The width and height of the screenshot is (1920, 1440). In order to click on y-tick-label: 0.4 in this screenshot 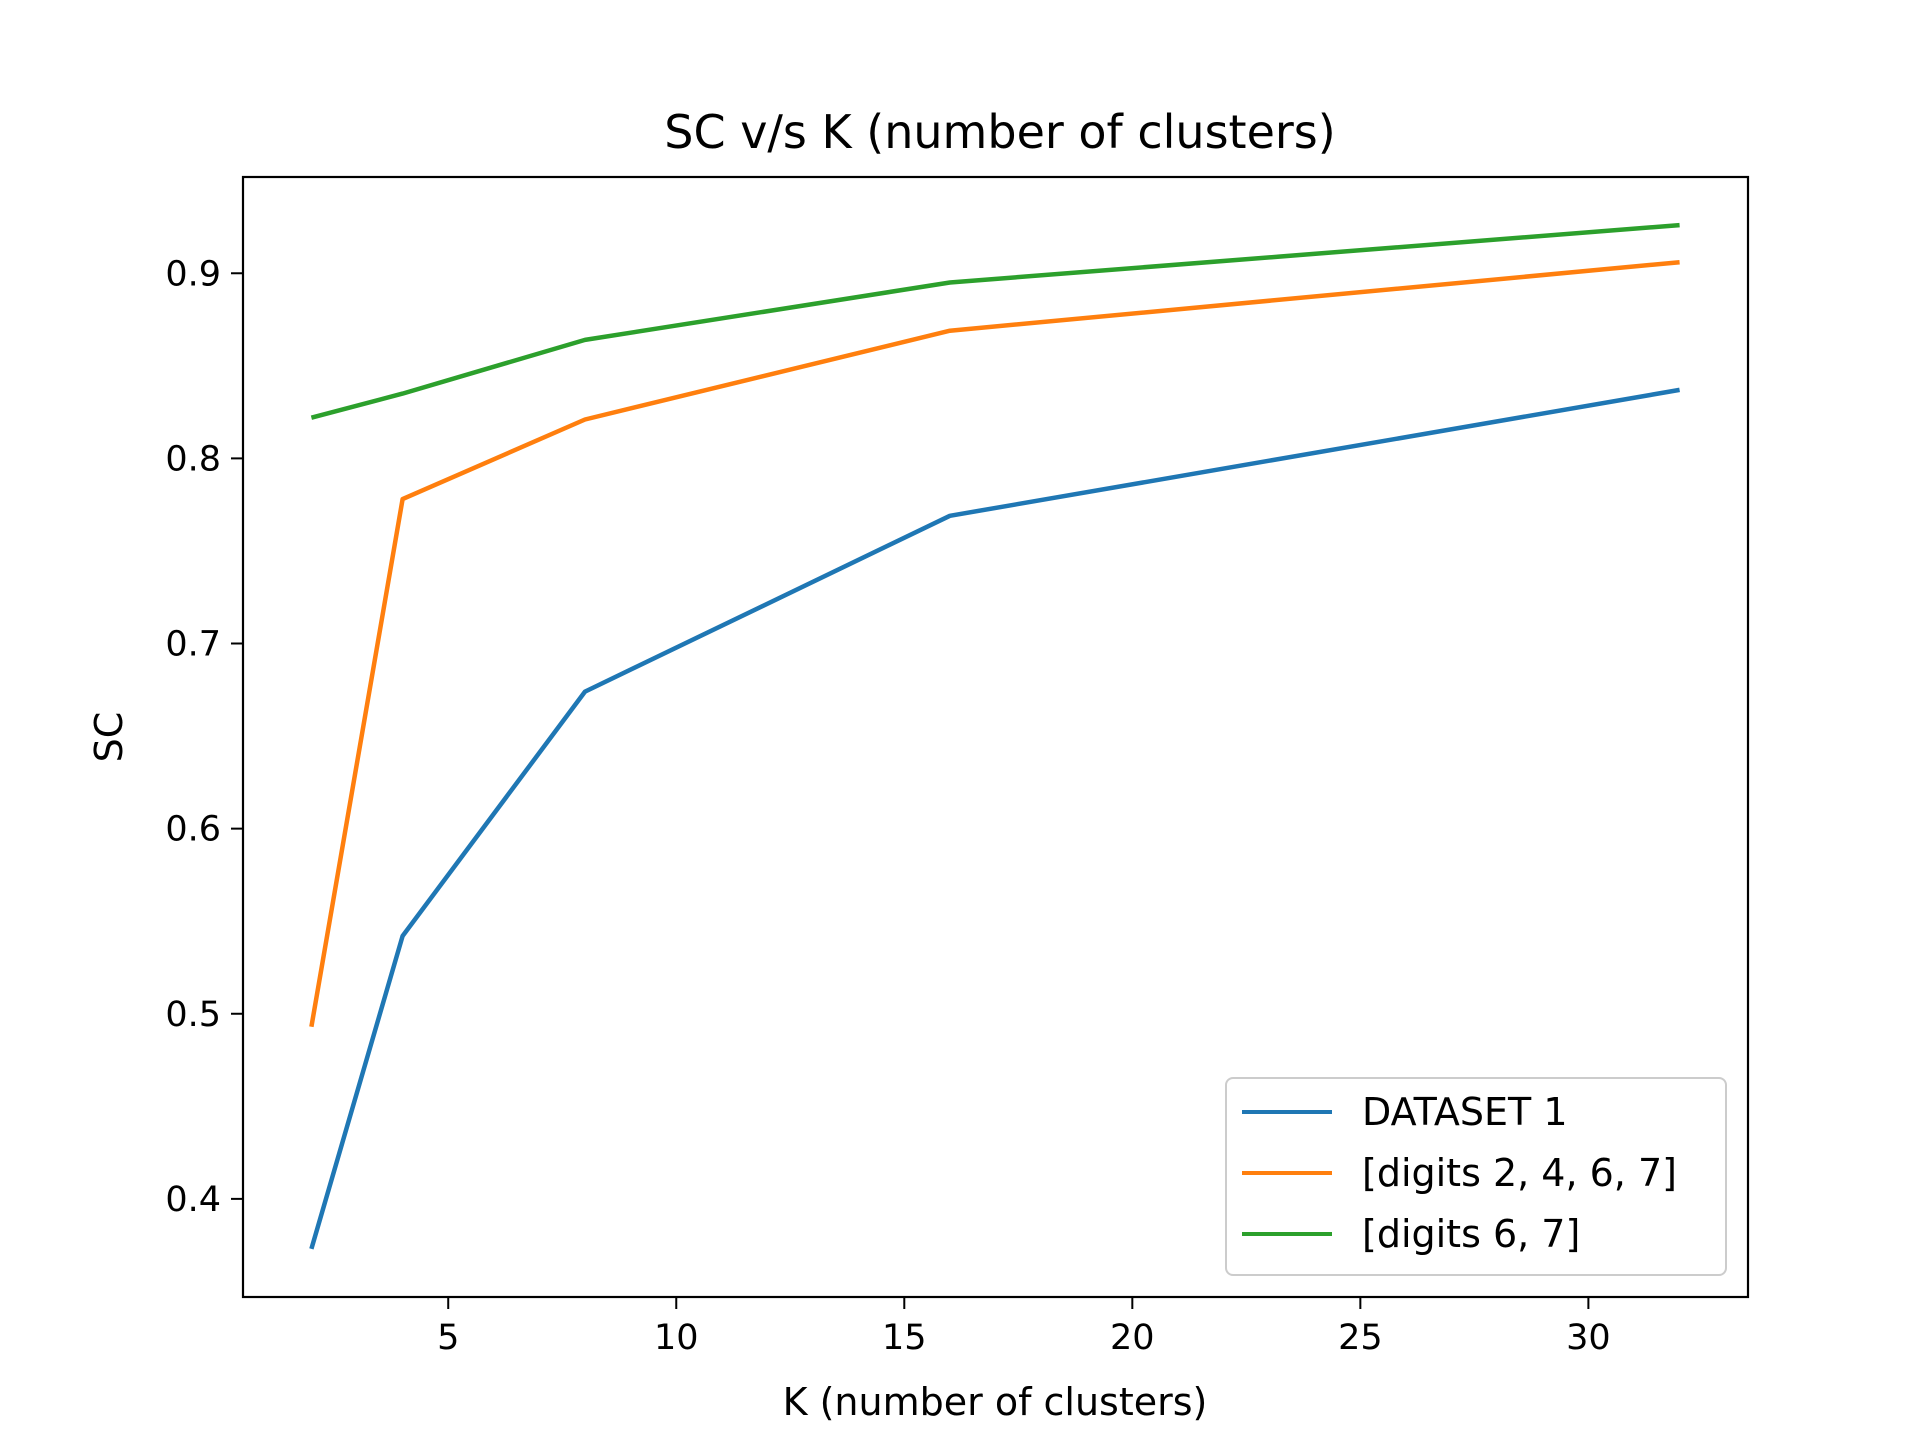, I will do `click(193, 1200)`.